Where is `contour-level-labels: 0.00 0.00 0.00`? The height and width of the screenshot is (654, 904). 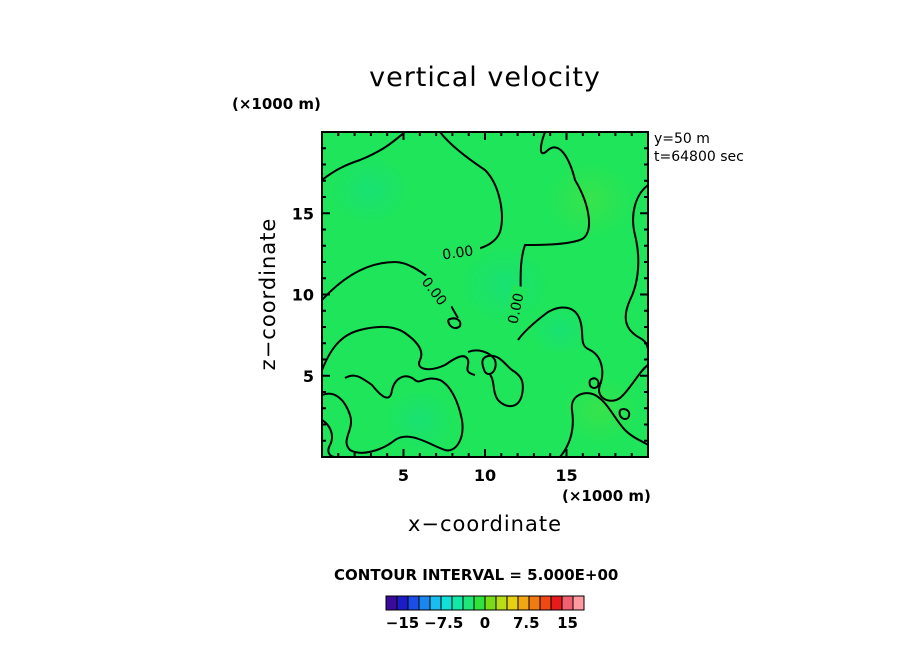
contour-level-labels: 0.00 0.00 0.00 is located at coordinates (472, 285).